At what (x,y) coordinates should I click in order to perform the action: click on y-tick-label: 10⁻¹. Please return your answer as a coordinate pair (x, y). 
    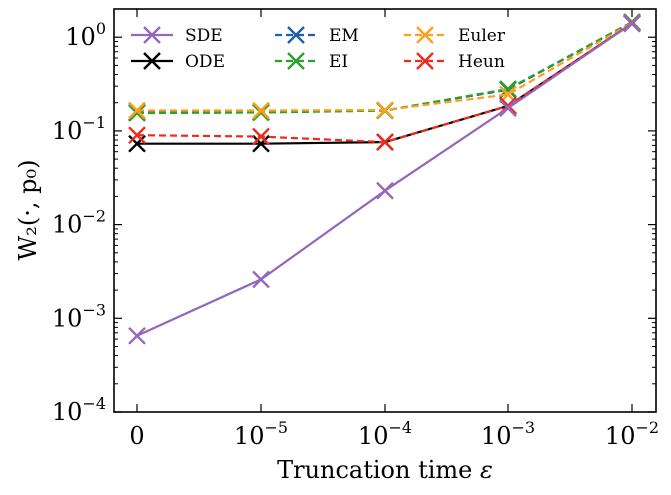
    Looking at the image, I should click on (79, 129).